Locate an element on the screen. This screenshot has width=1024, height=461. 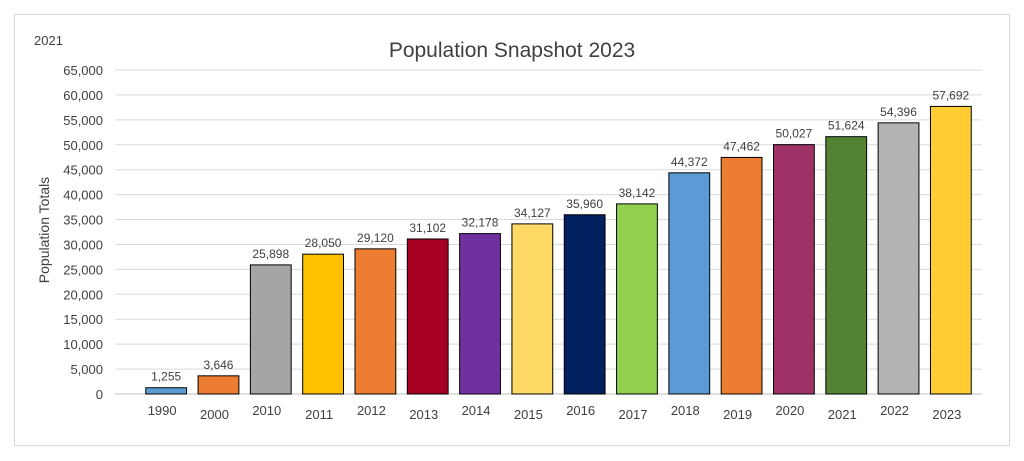
bar-2021 is located at coordinates (846, 265).